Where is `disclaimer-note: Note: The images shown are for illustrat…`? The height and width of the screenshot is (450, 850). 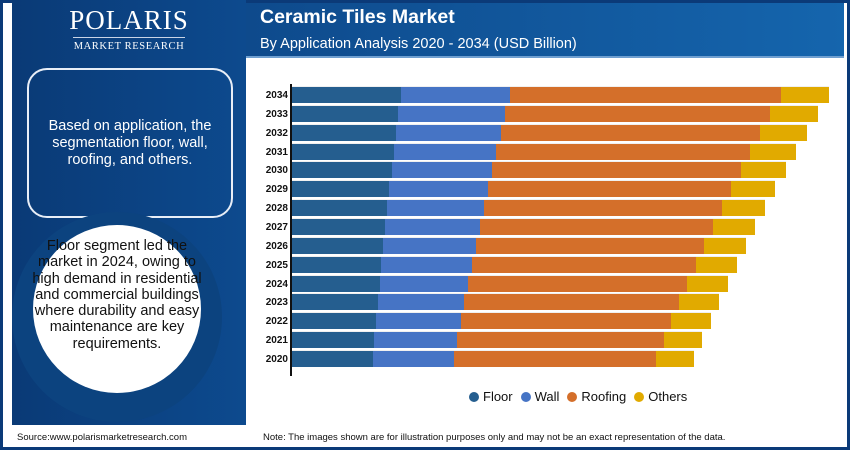
disclaimer-note: Note: The images shown are for illustrat… is located at coordinates (494, 437).